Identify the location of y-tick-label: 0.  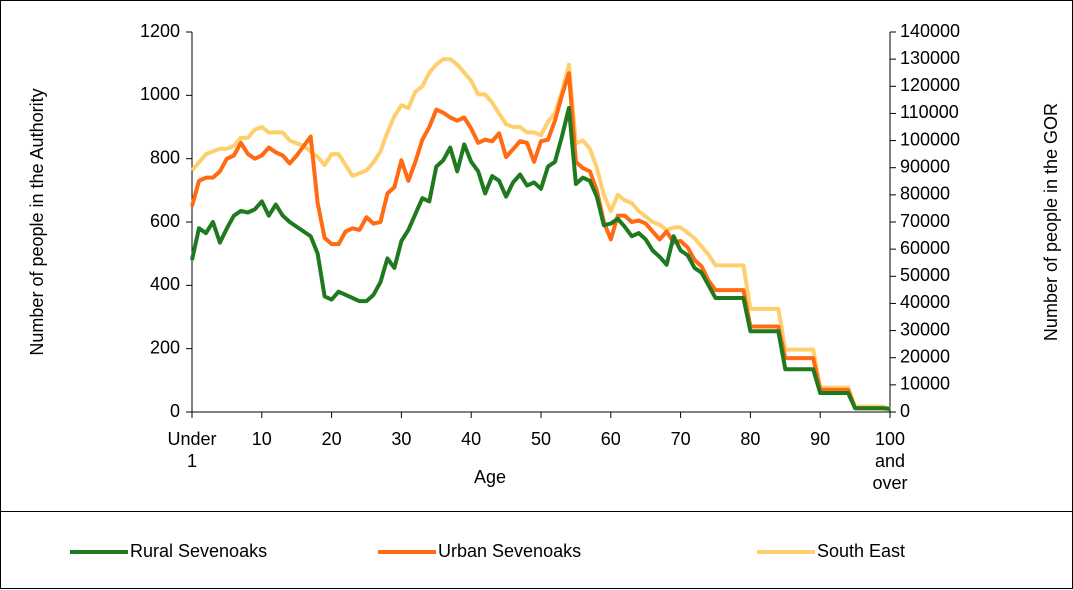
(175, 411).